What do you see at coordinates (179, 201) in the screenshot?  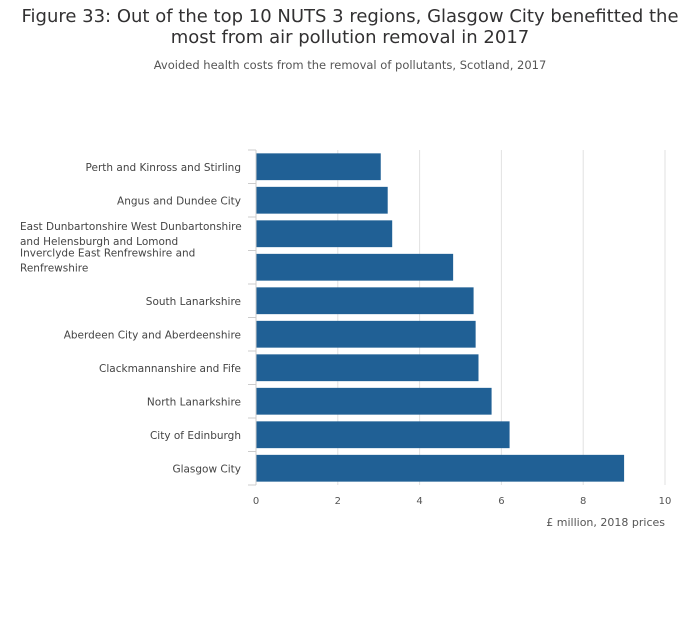 I see `category-label: Angus and Dundee City` at bounding box center [179, 201].